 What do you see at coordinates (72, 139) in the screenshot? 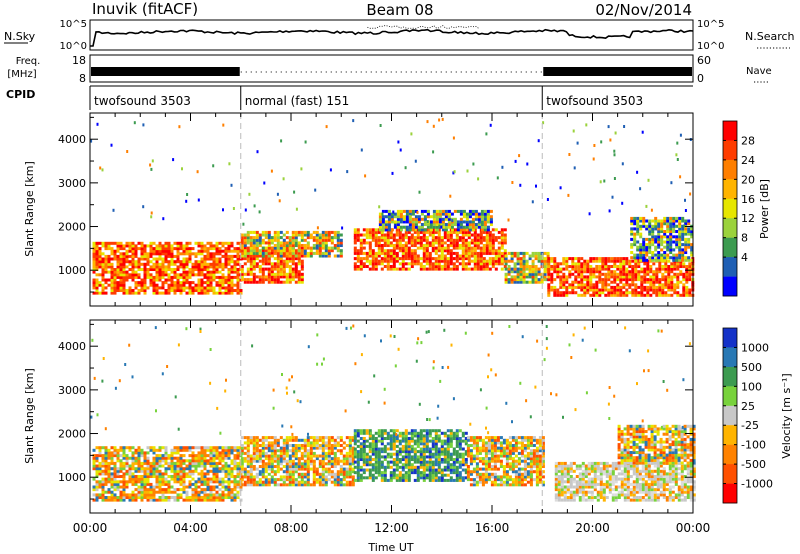
I see `power-y-tick-label-3: 4000` at bounding box center [72, 139].